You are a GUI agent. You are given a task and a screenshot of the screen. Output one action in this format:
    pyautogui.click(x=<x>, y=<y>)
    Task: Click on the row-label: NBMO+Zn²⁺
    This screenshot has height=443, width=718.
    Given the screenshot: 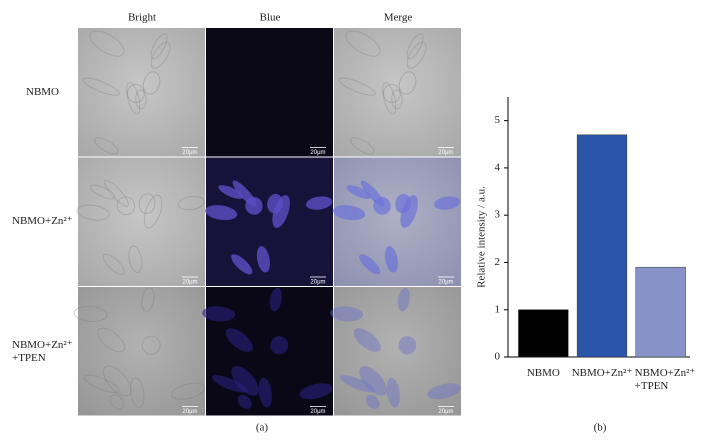 What is the action you would take?
    pyautogui.click(x=42, y=221)
    